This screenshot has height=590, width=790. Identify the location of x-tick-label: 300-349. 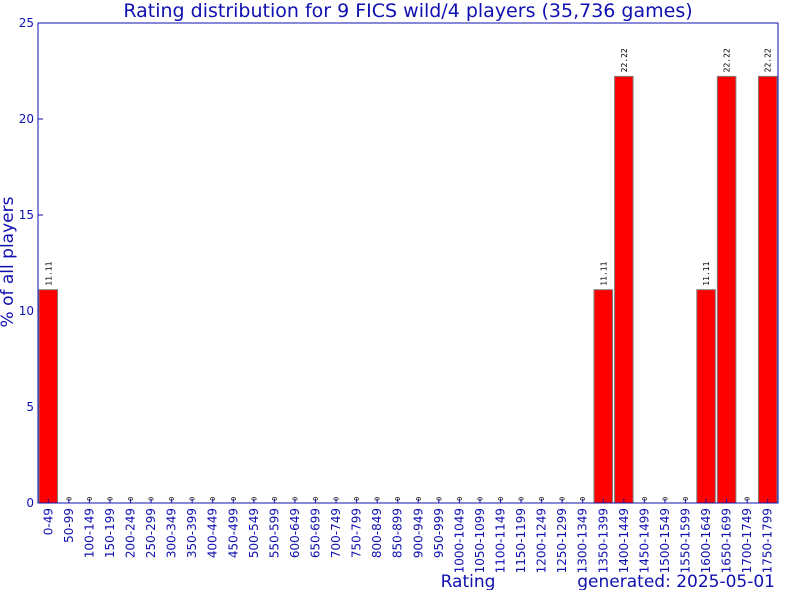
(172, 533).